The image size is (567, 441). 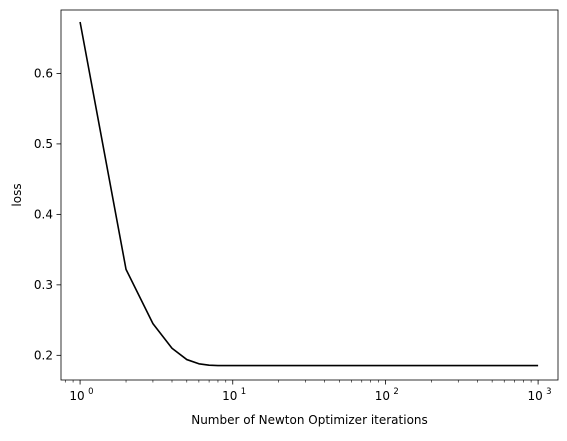 I want to click on x-tick-label-0: 10, so click(x=76, y=396).